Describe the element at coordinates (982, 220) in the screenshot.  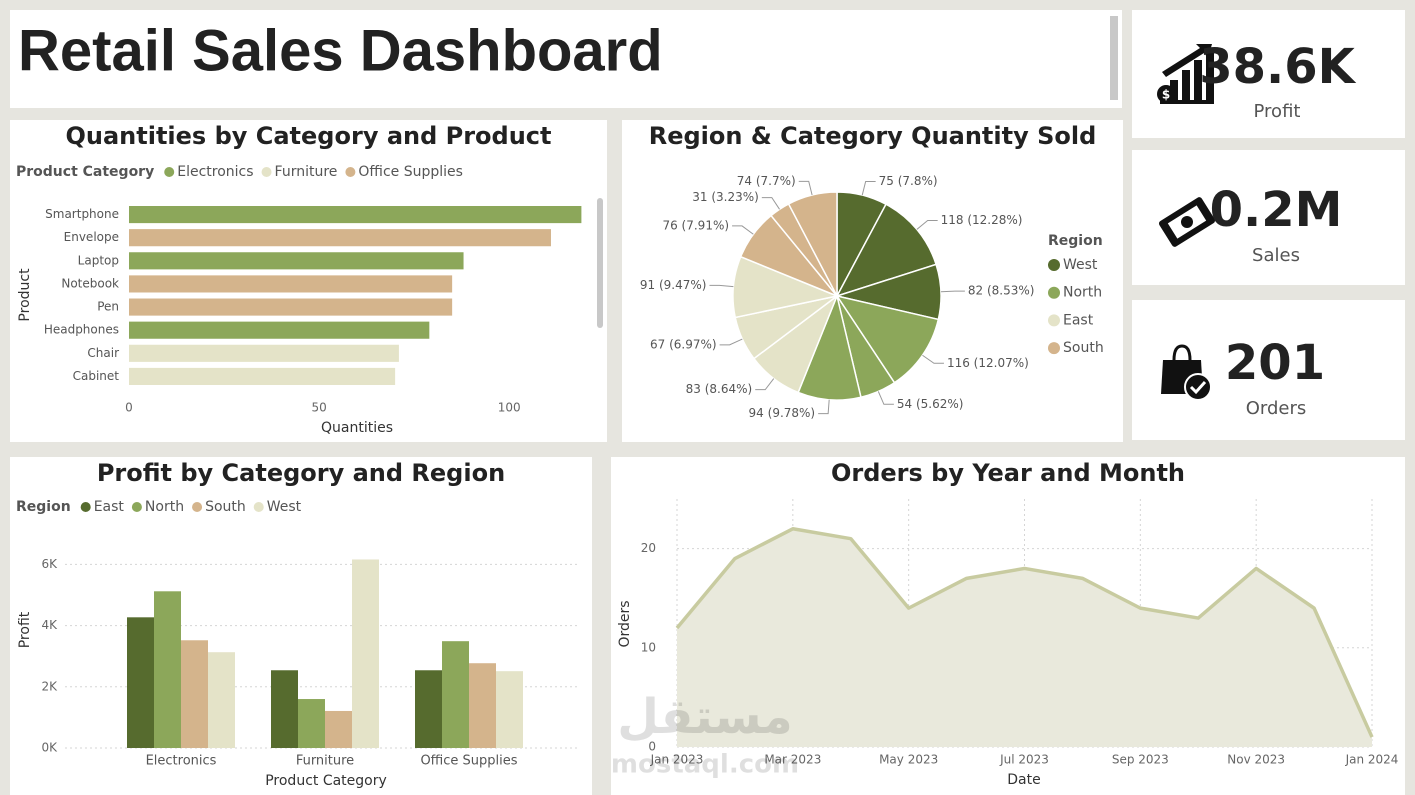
I see `data-label: 118 (12.28%)` at that location.